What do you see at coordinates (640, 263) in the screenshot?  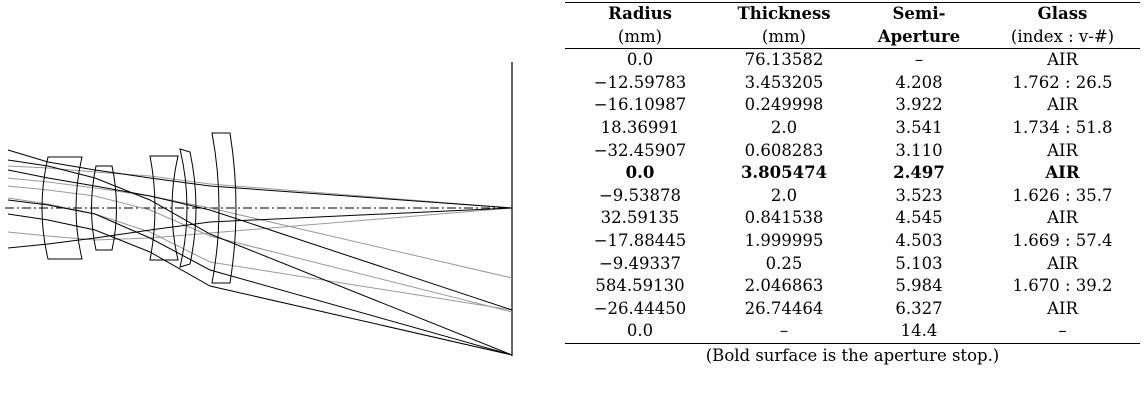 I see `radius-cell: −9.49337` at bounding box center [640, 263].